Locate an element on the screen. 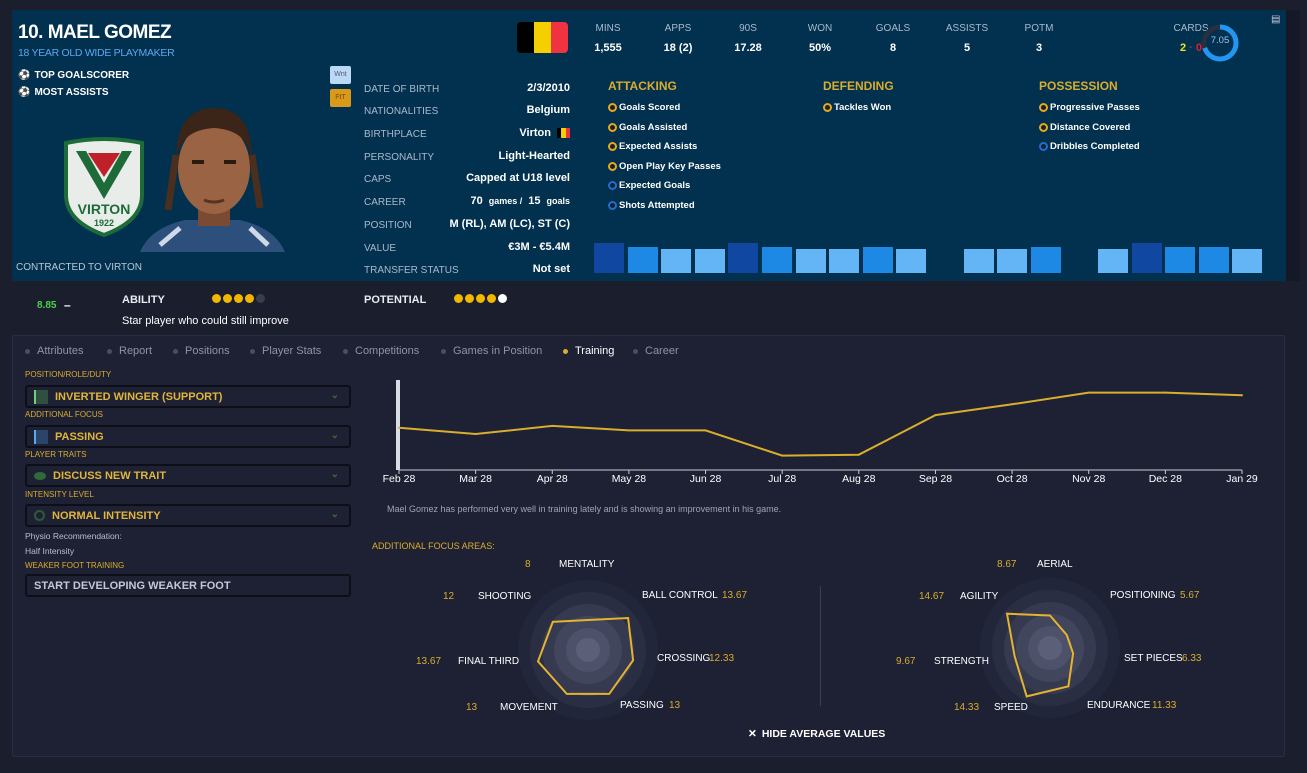  stat-value: 8 is located at coordinates (893, 48).